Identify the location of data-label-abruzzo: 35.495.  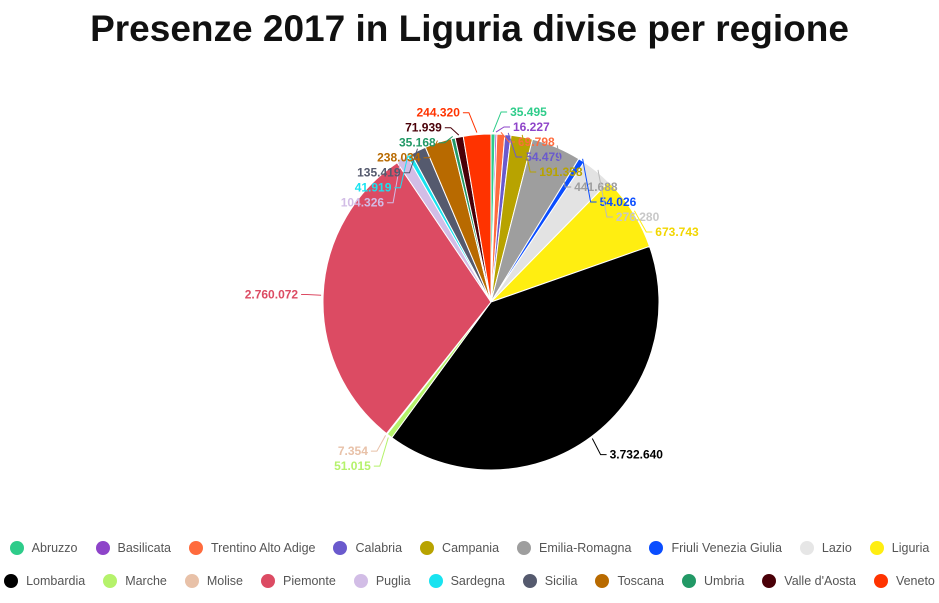
(528, 112).